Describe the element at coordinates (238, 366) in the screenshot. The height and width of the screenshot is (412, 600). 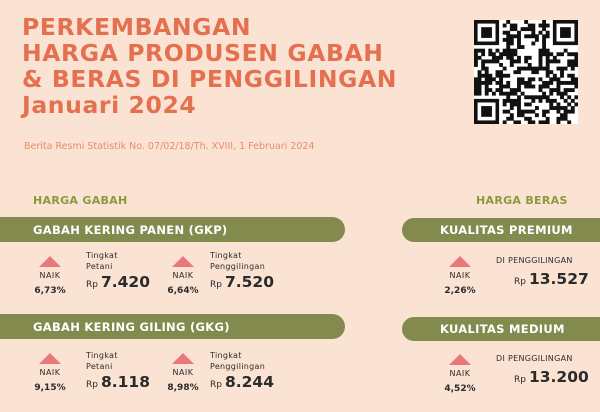
I see `gkg-penggilingan-caption-2: Penggilingan` at that location.